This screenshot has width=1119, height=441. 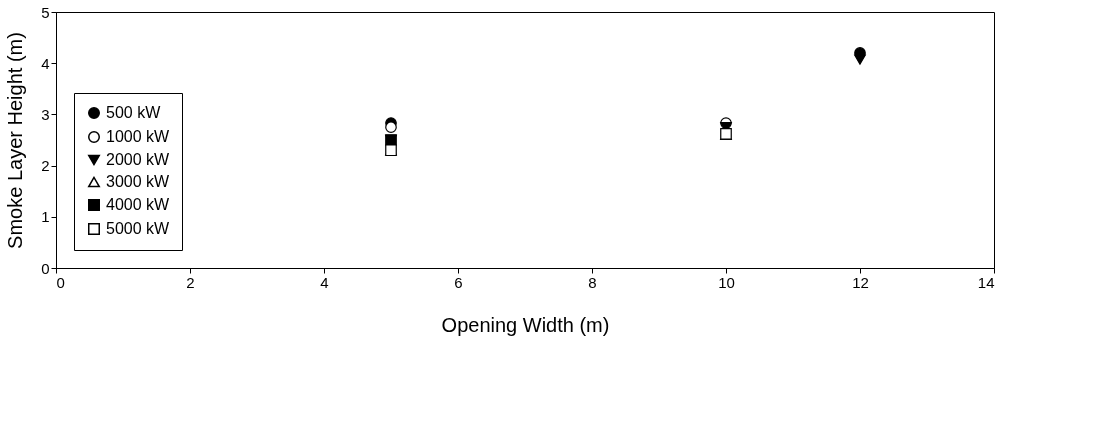 I want to click on legend-label: 4000 kW, so click(x=138, y=204).